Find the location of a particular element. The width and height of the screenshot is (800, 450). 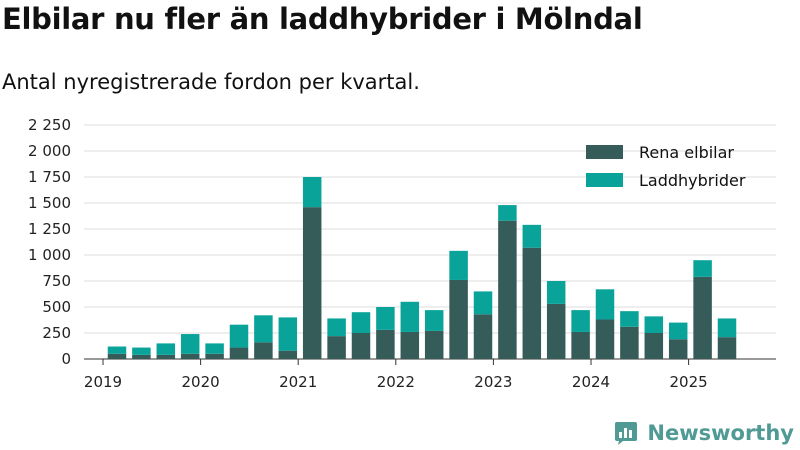

bar-laddhybrider-2023Q2 is located at coordinates (507, 213).